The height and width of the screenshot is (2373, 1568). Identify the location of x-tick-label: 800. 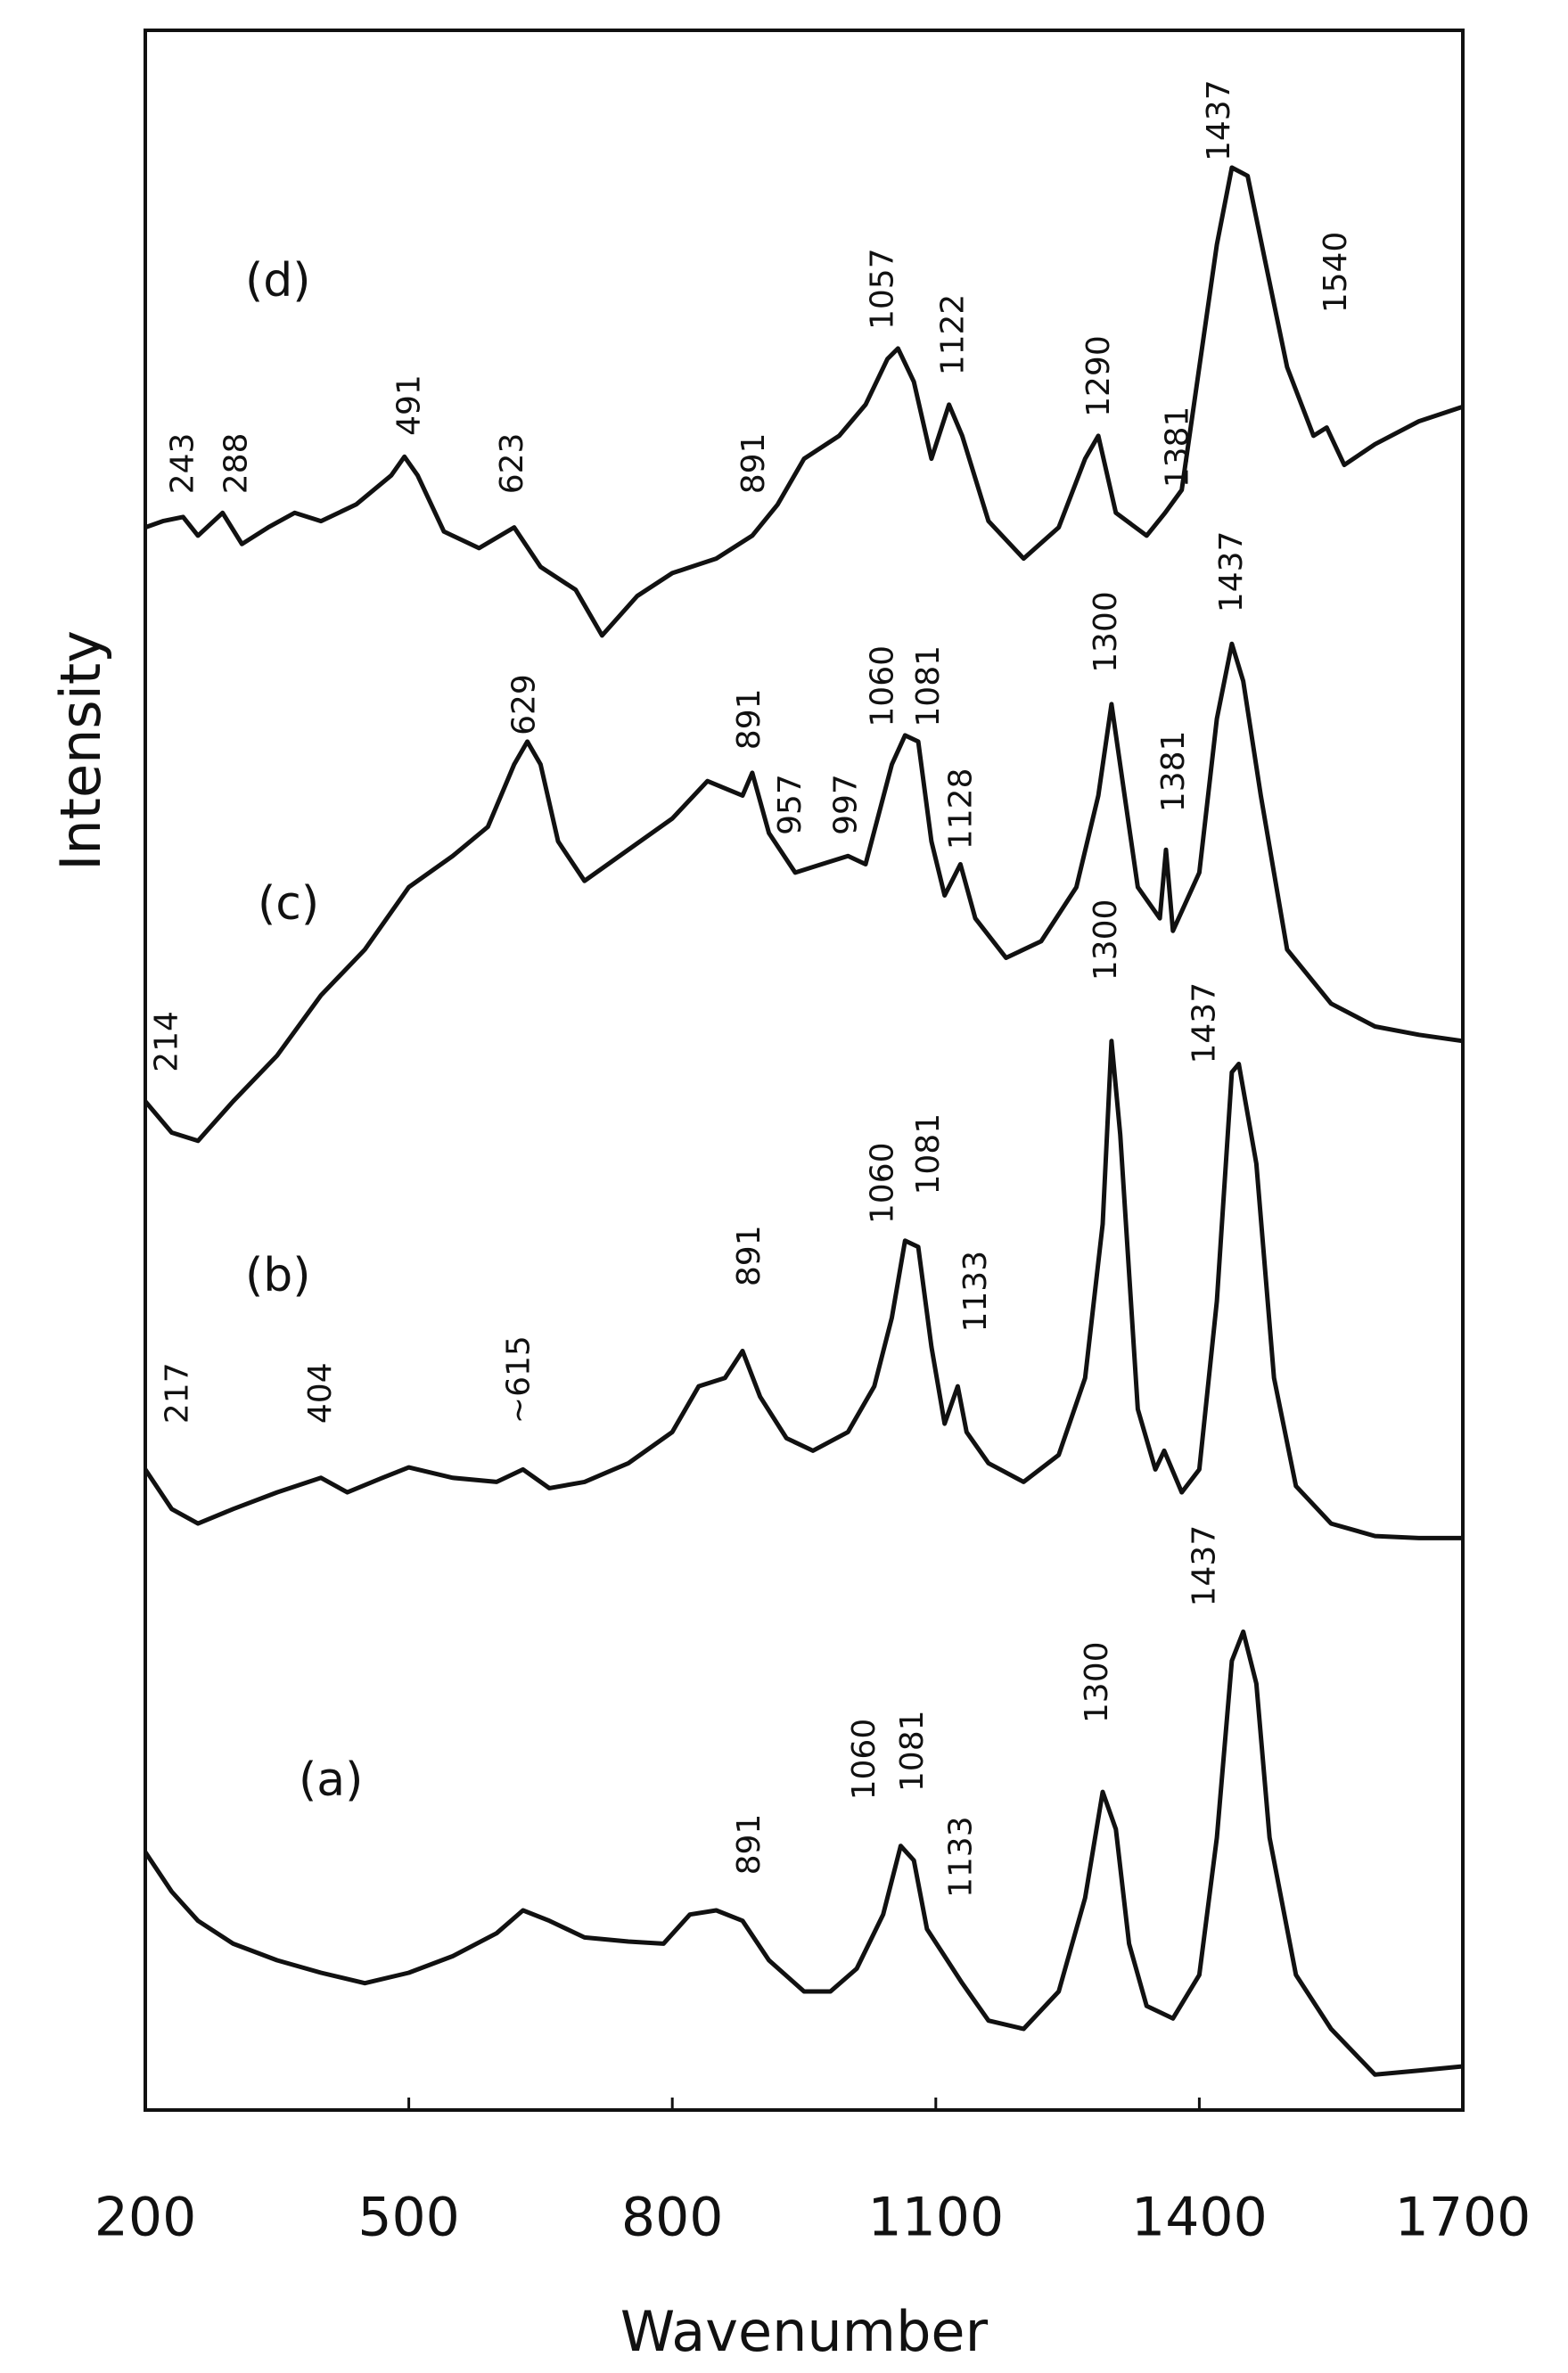
(673, 2218).